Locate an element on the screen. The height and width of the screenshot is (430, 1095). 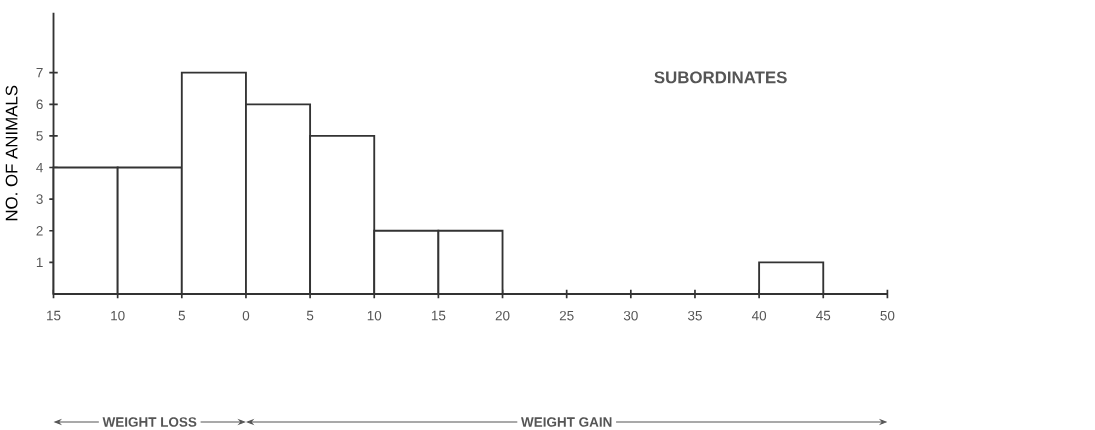
y-tick-label: 7 is located at coordinates (39, 73).